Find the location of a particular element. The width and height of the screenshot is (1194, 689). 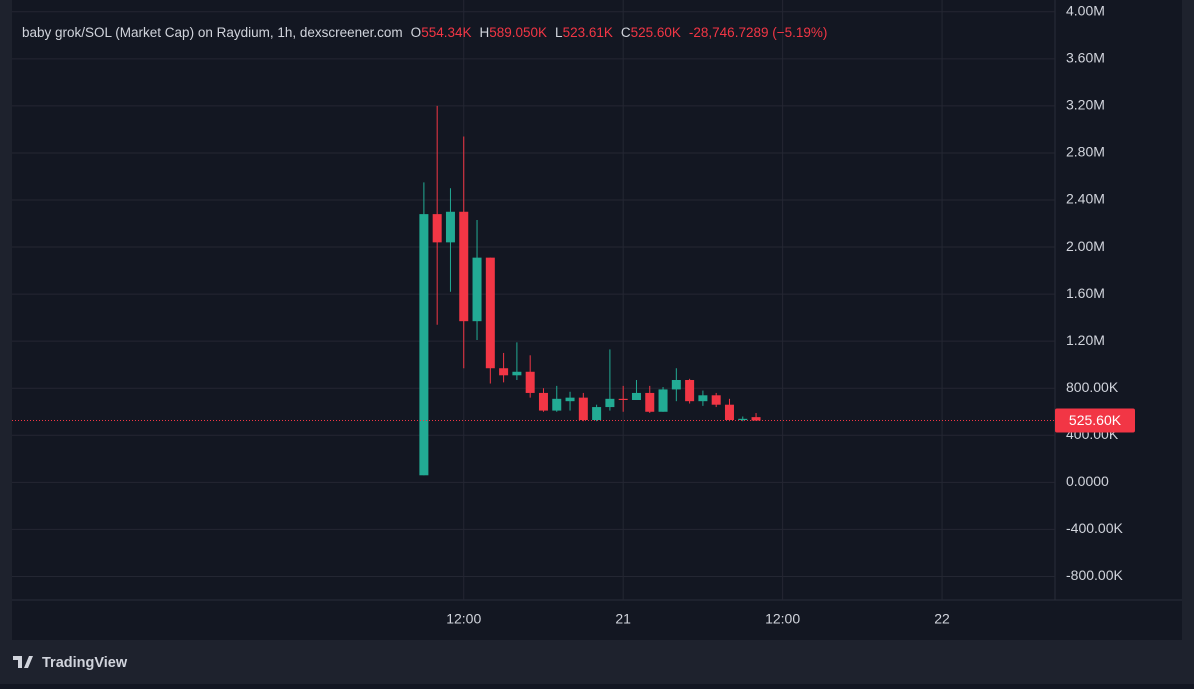

close-label: C is located at coordinates (626, 32).